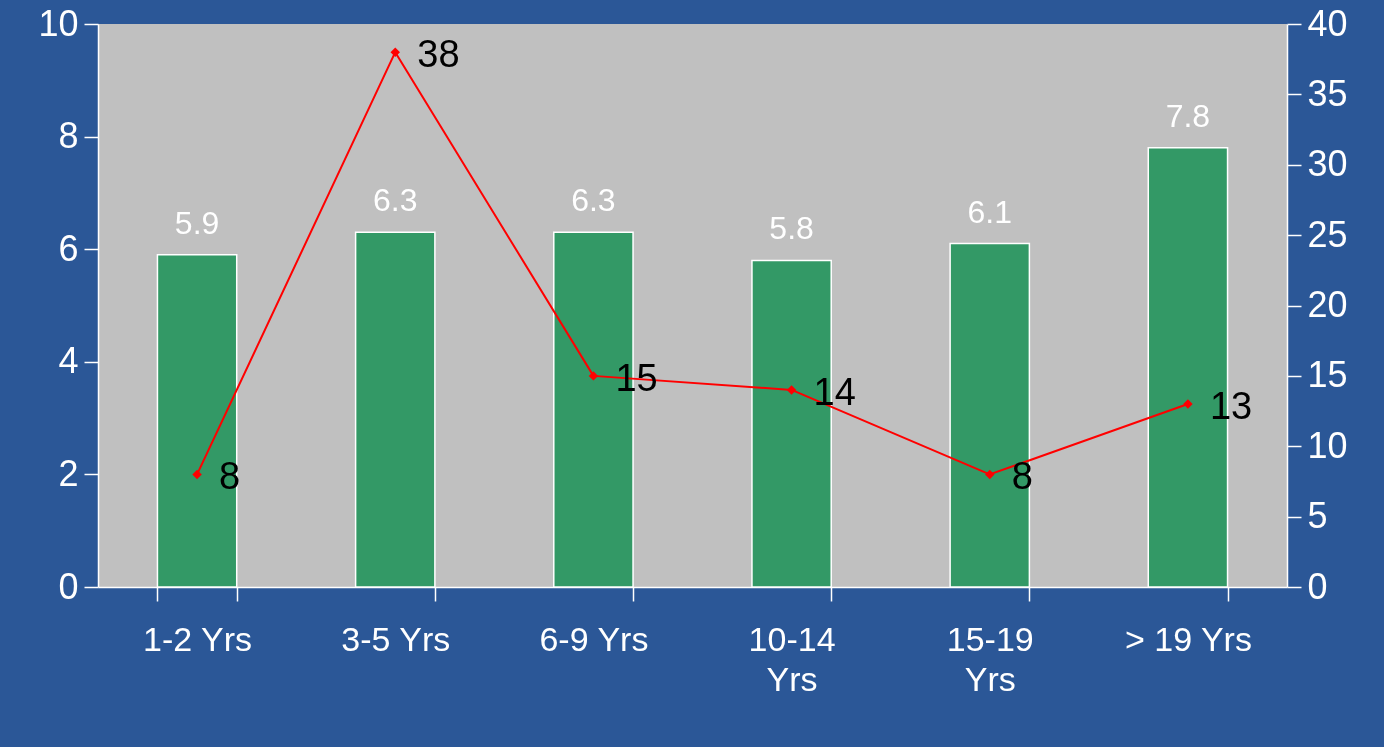 Image resolution: width=1384 pixels, height=747 pixels. What do you see at coordinates (68, 586) in the screenshot?
I see `y-tick-label: 0` at bounding box center [68, 586].